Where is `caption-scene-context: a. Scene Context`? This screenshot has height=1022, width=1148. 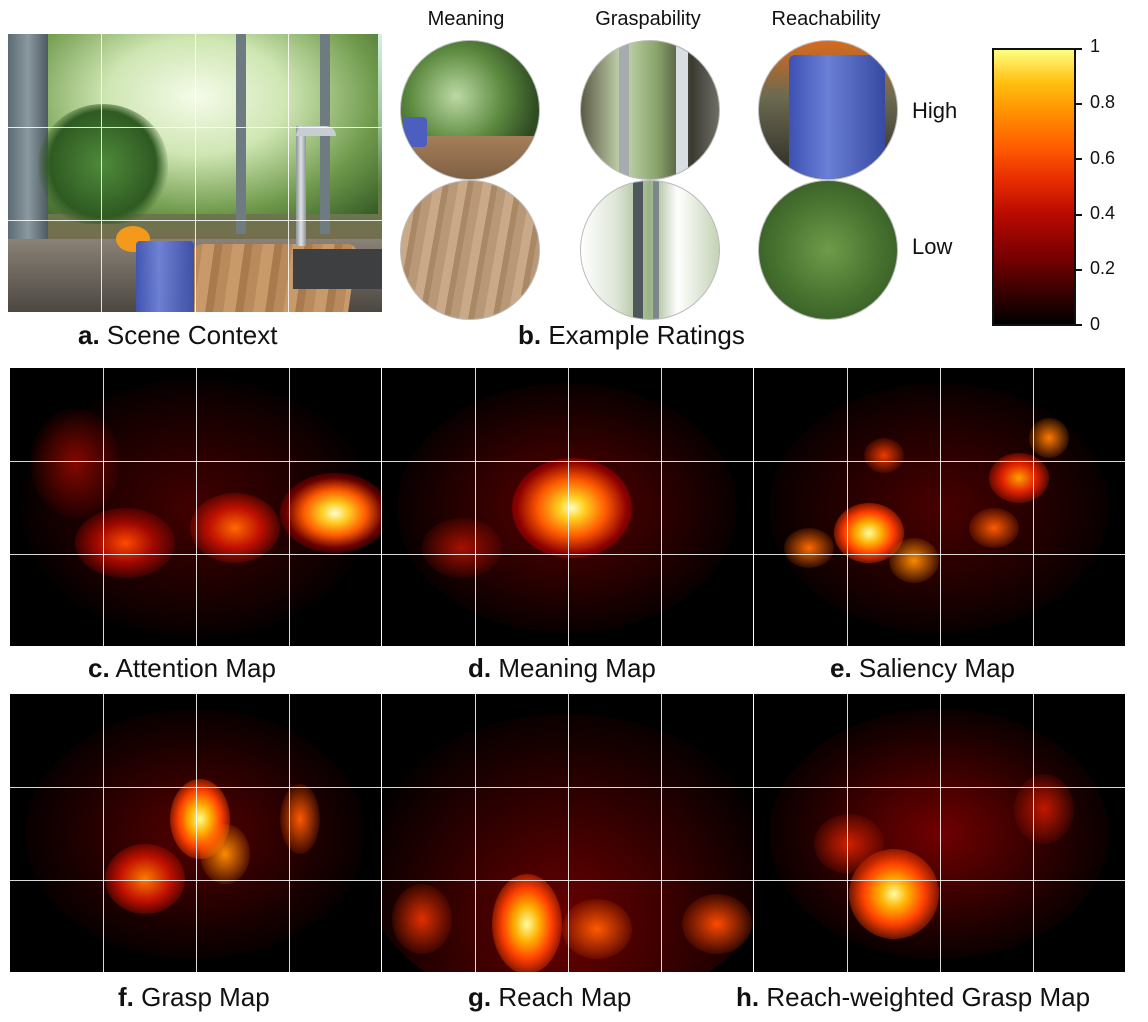
caption-scene-context: a. Scene Context is located at coordinates (178, 335).